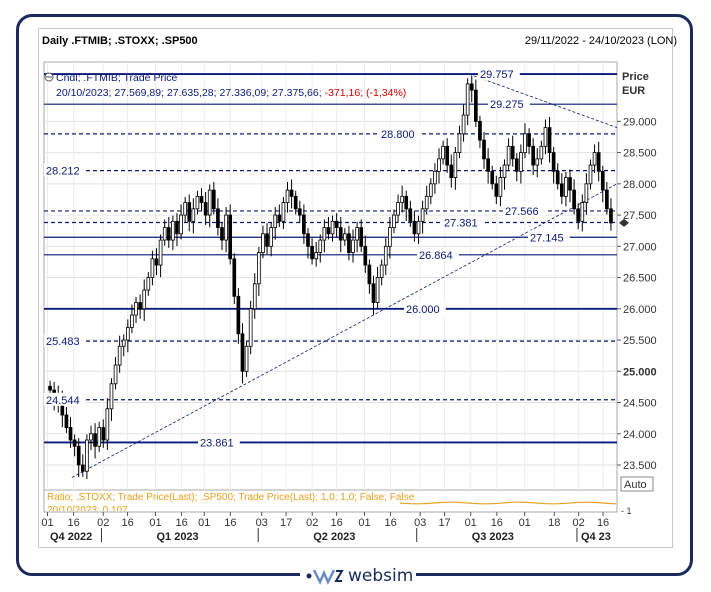  What do you see at coordinates (177, 537) in the screenshot?
I see `quarter-label: Q1 2023` at bounding box center [177, 537].